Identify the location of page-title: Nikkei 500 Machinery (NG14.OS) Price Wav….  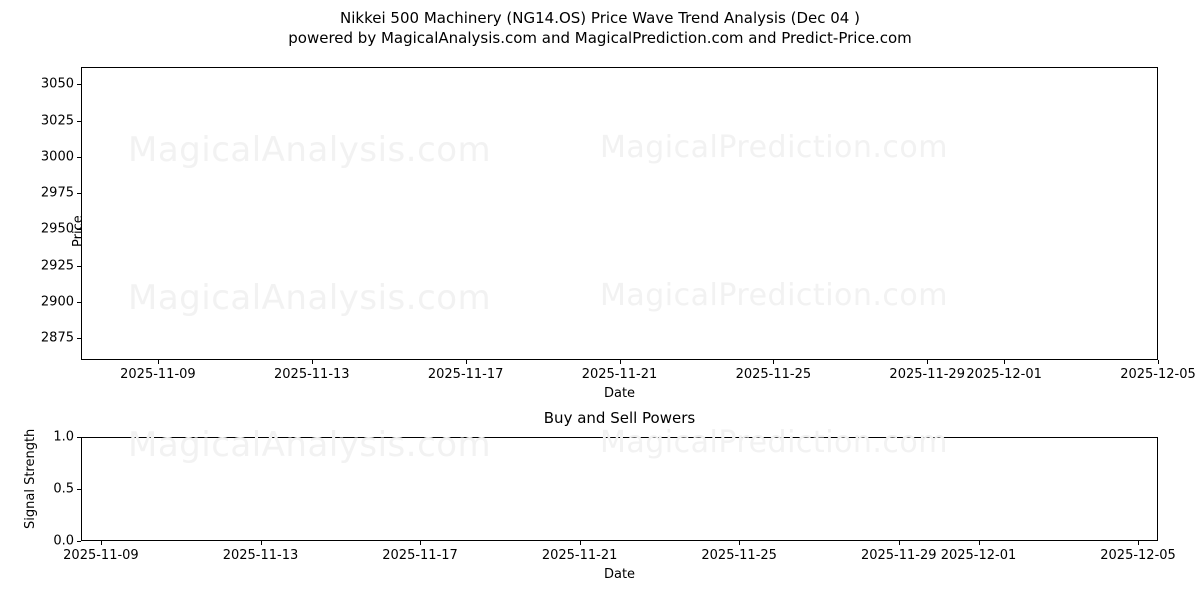
(600, 28).